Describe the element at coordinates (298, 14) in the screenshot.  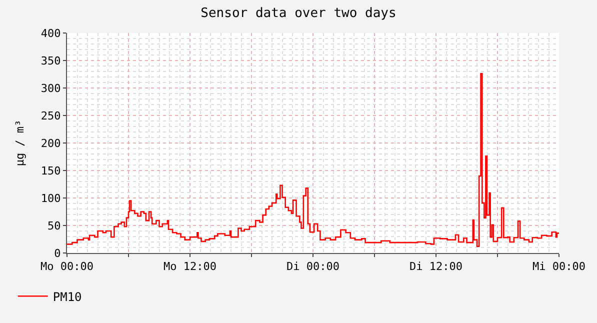
I see `chart-title: Sensor data over two days` at that location.